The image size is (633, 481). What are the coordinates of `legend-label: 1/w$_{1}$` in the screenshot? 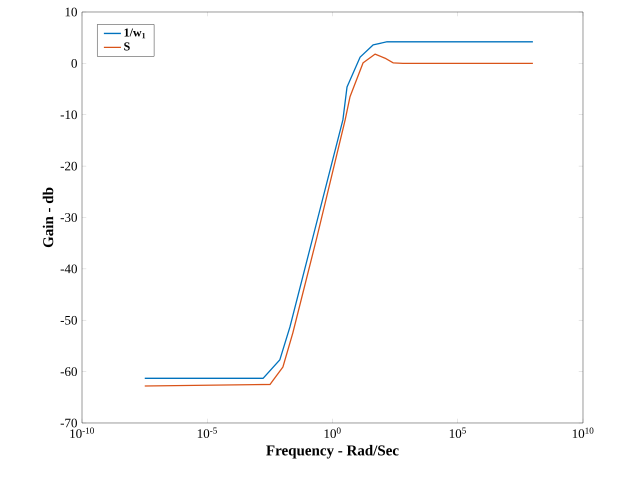 It's located at (135, 33).